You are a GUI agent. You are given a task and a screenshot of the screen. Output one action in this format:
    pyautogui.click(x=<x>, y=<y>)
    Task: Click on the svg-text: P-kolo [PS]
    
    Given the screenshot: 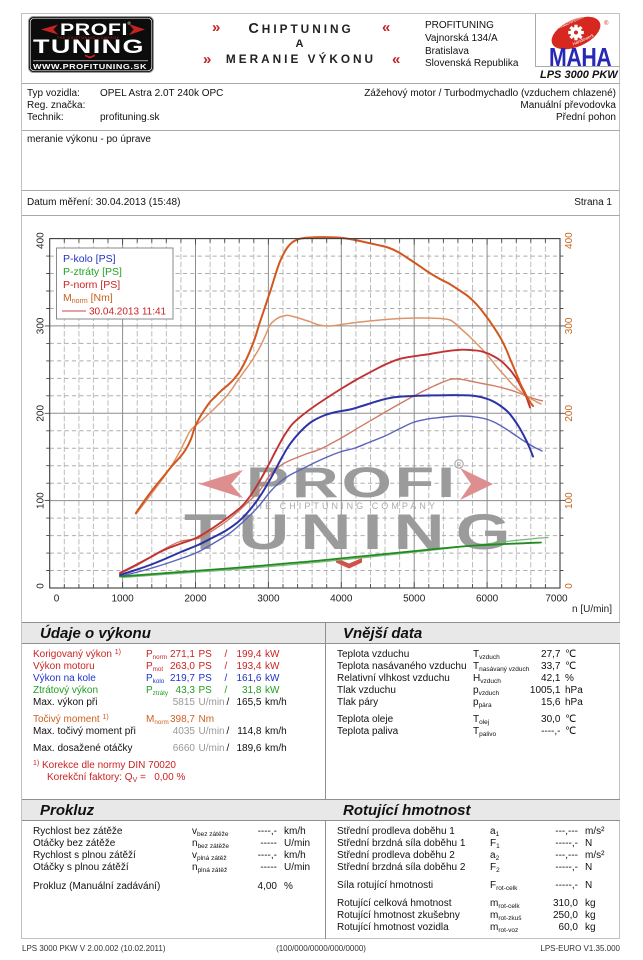 What is the action you would take?
    pyautogui.click(x=89, y=259)
    